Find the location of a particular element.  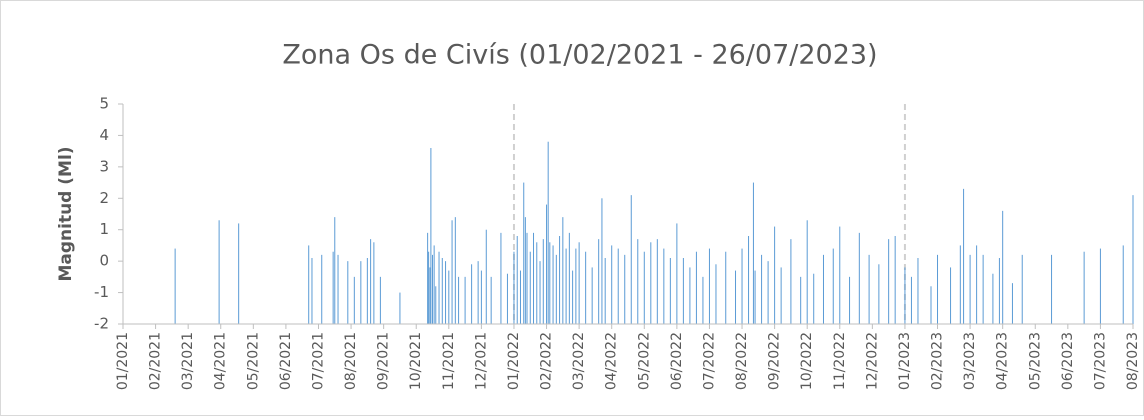

x-tick-label: 05/2021 is located at coordinates (253, 361).